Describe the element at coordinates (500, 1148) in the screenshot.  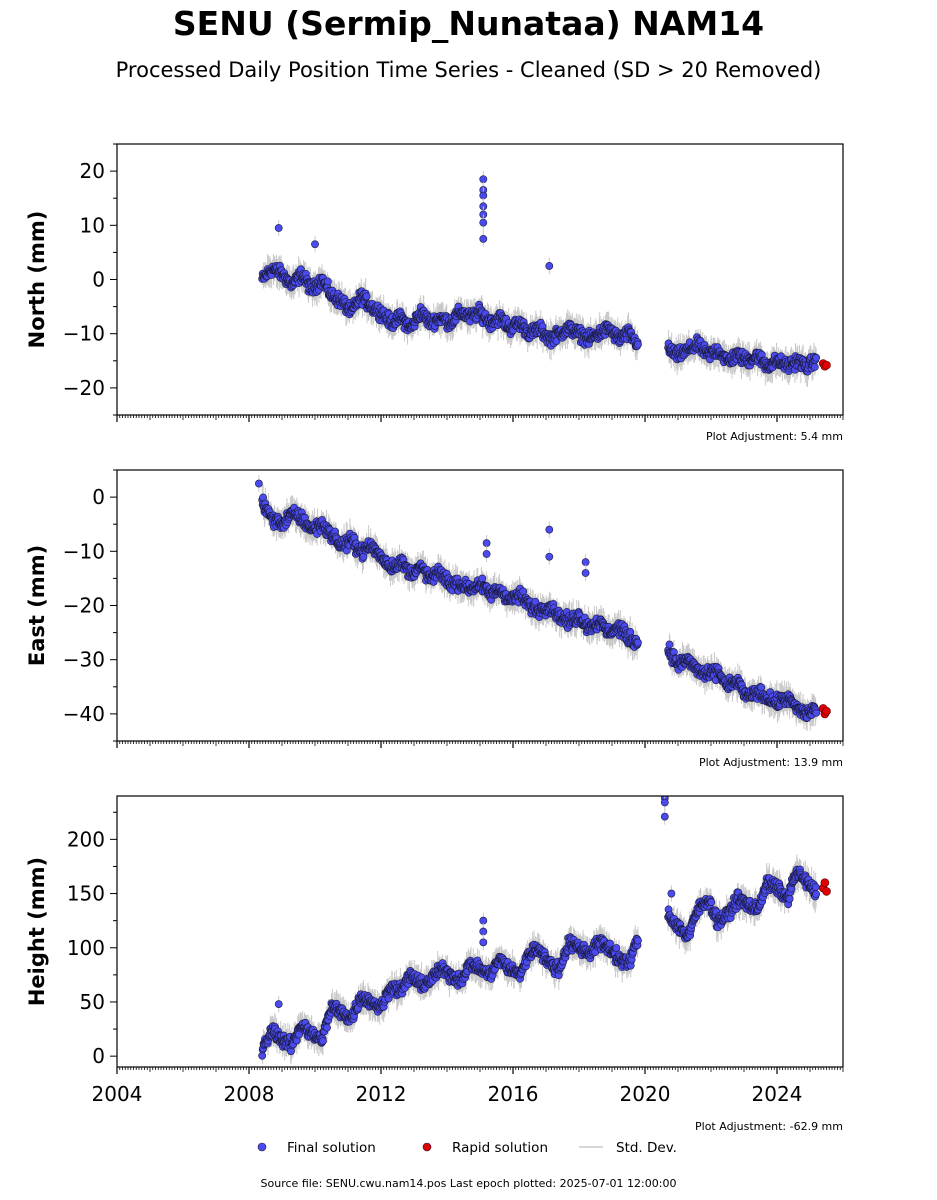
I see `legend-label: Rapid solution` at that location.